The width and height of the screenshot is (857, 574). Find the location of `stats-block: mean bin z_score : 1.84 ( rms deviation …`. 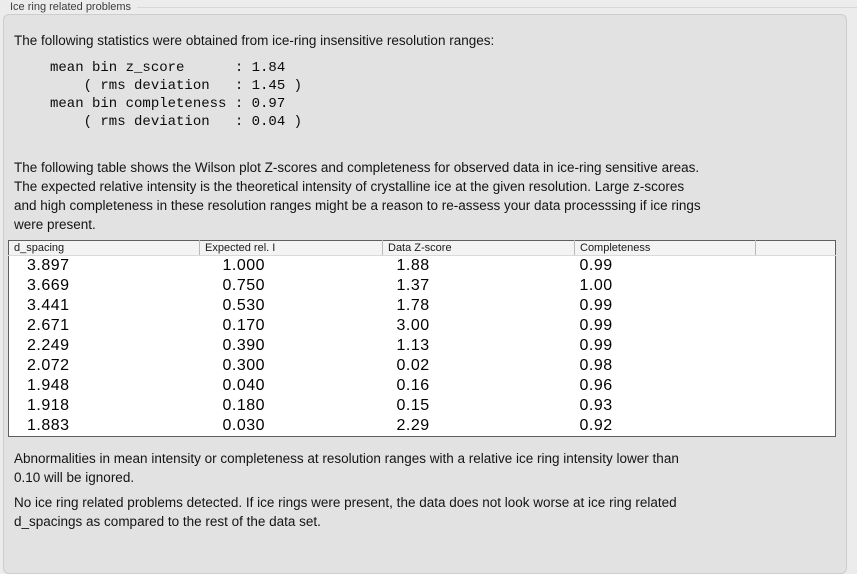

stats-block: mean bin z_score : 1.84 ( rms deviation … is located at coordinates (176, 95).